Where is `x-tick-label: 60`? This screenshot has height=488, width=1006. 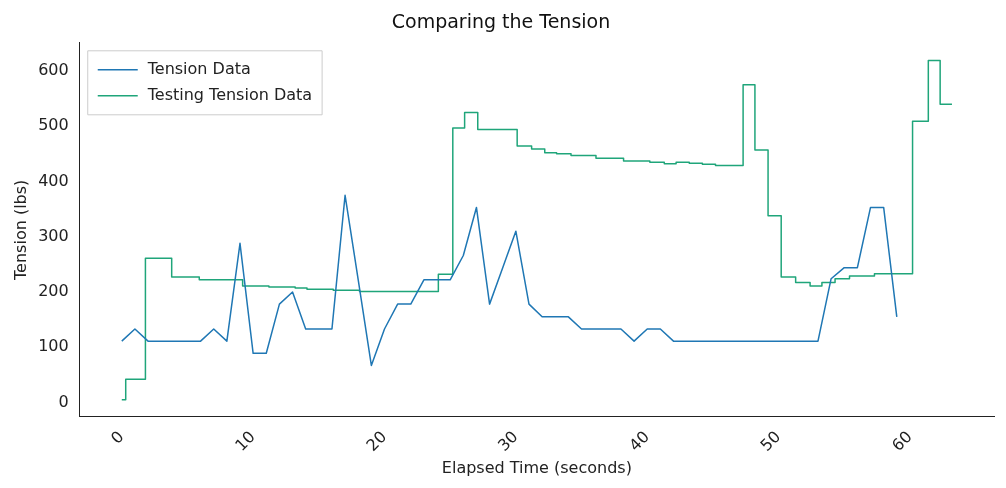
x-tick-label: 60 is located at coordinates (901, 440).